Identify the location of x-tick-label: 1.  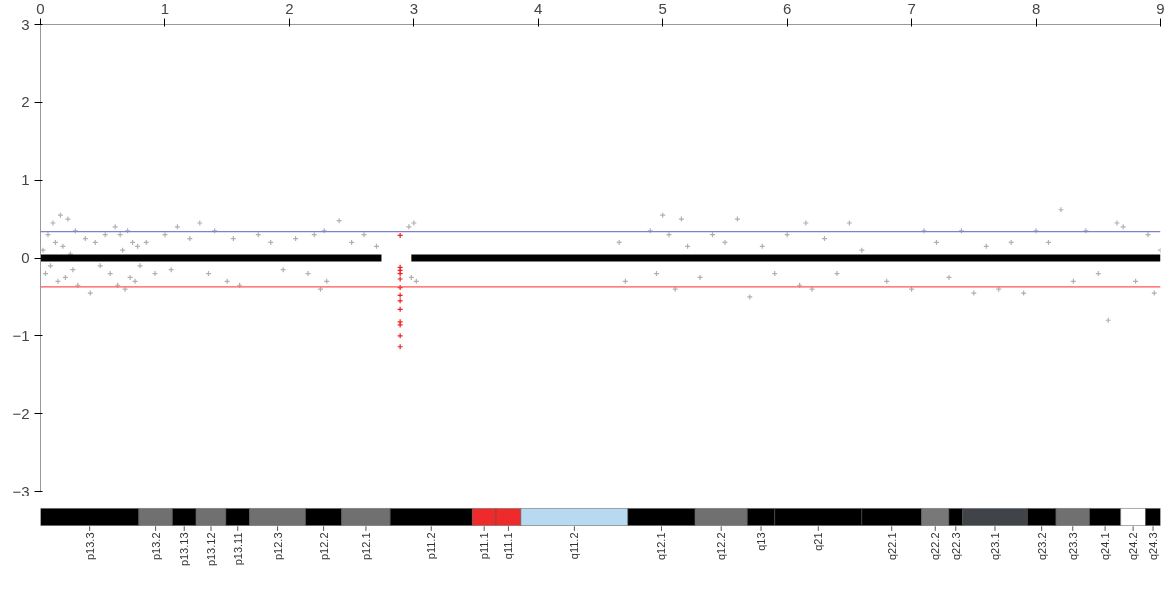
(165, 8).